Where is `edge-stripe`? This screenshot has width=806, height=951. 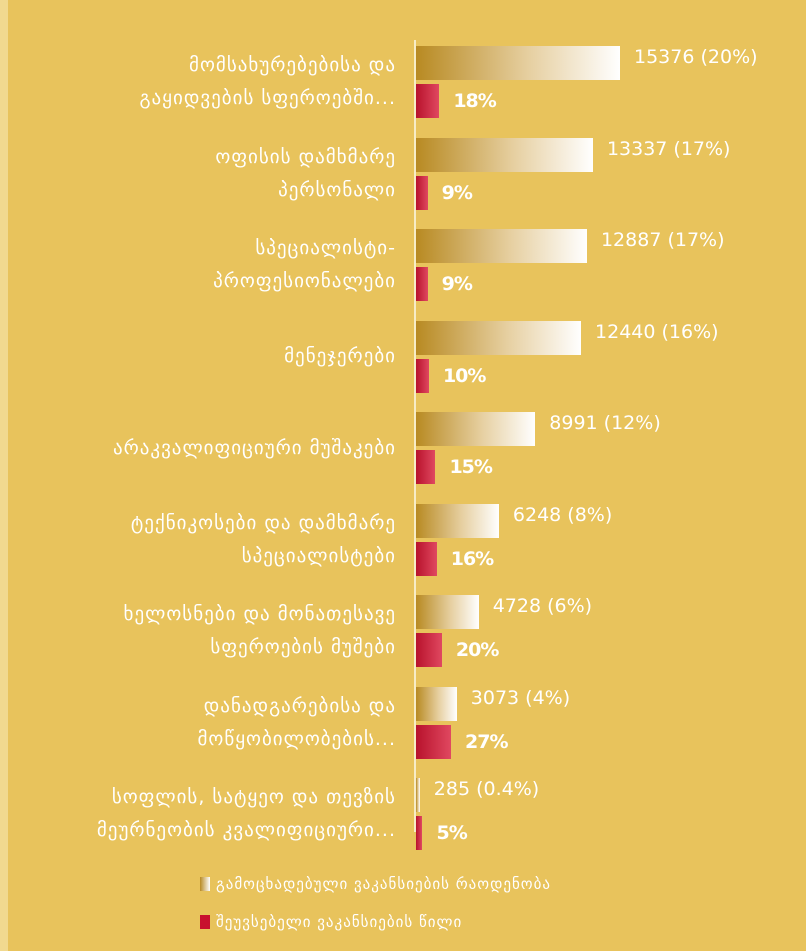 edge-stripe is located at coordinates (4, 475).